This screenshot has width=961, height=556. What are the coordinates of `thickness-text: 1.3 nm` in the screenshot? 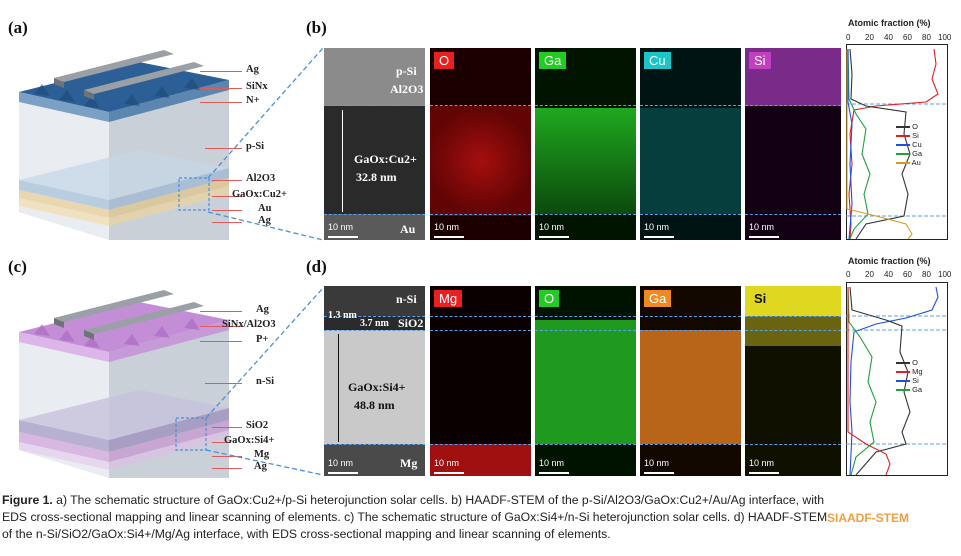 It's located at (342, 315).